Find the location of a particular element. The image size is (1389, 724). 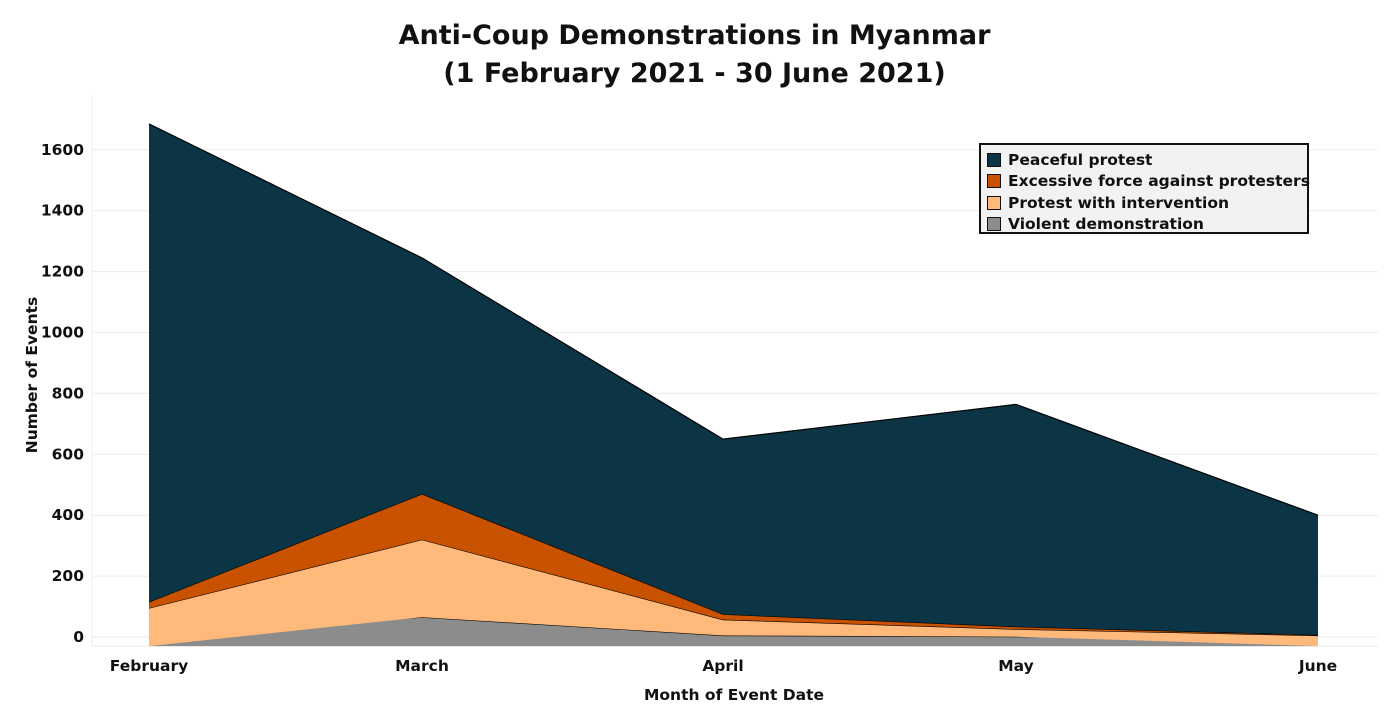

y-axis-label: Number of Events is located at coordinates (32, 375).